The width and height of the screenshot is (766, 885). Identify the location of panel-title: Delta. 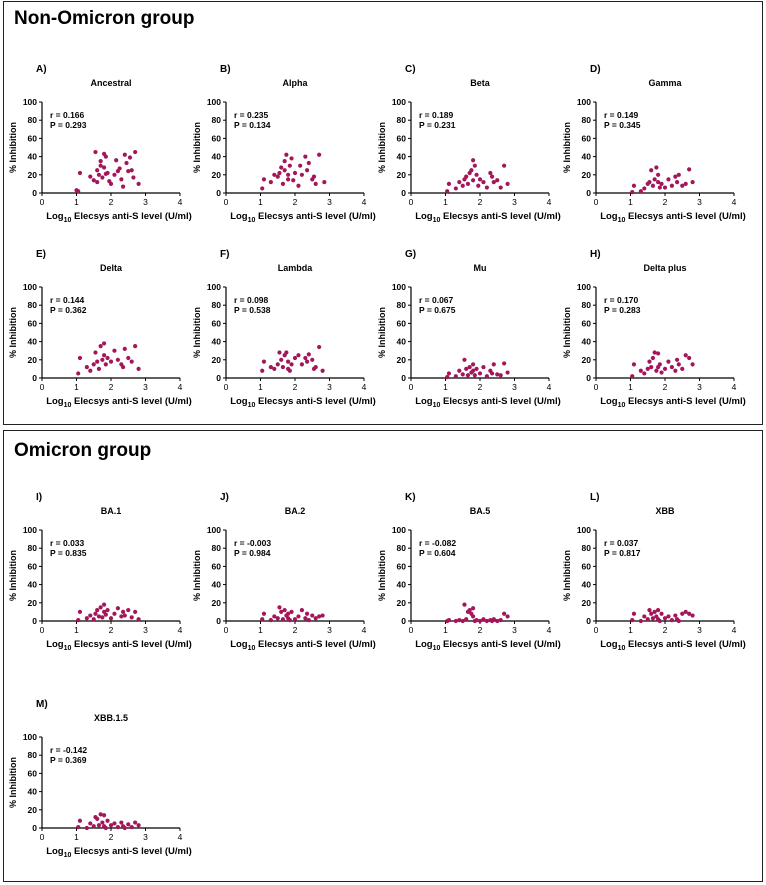
(111, 268).